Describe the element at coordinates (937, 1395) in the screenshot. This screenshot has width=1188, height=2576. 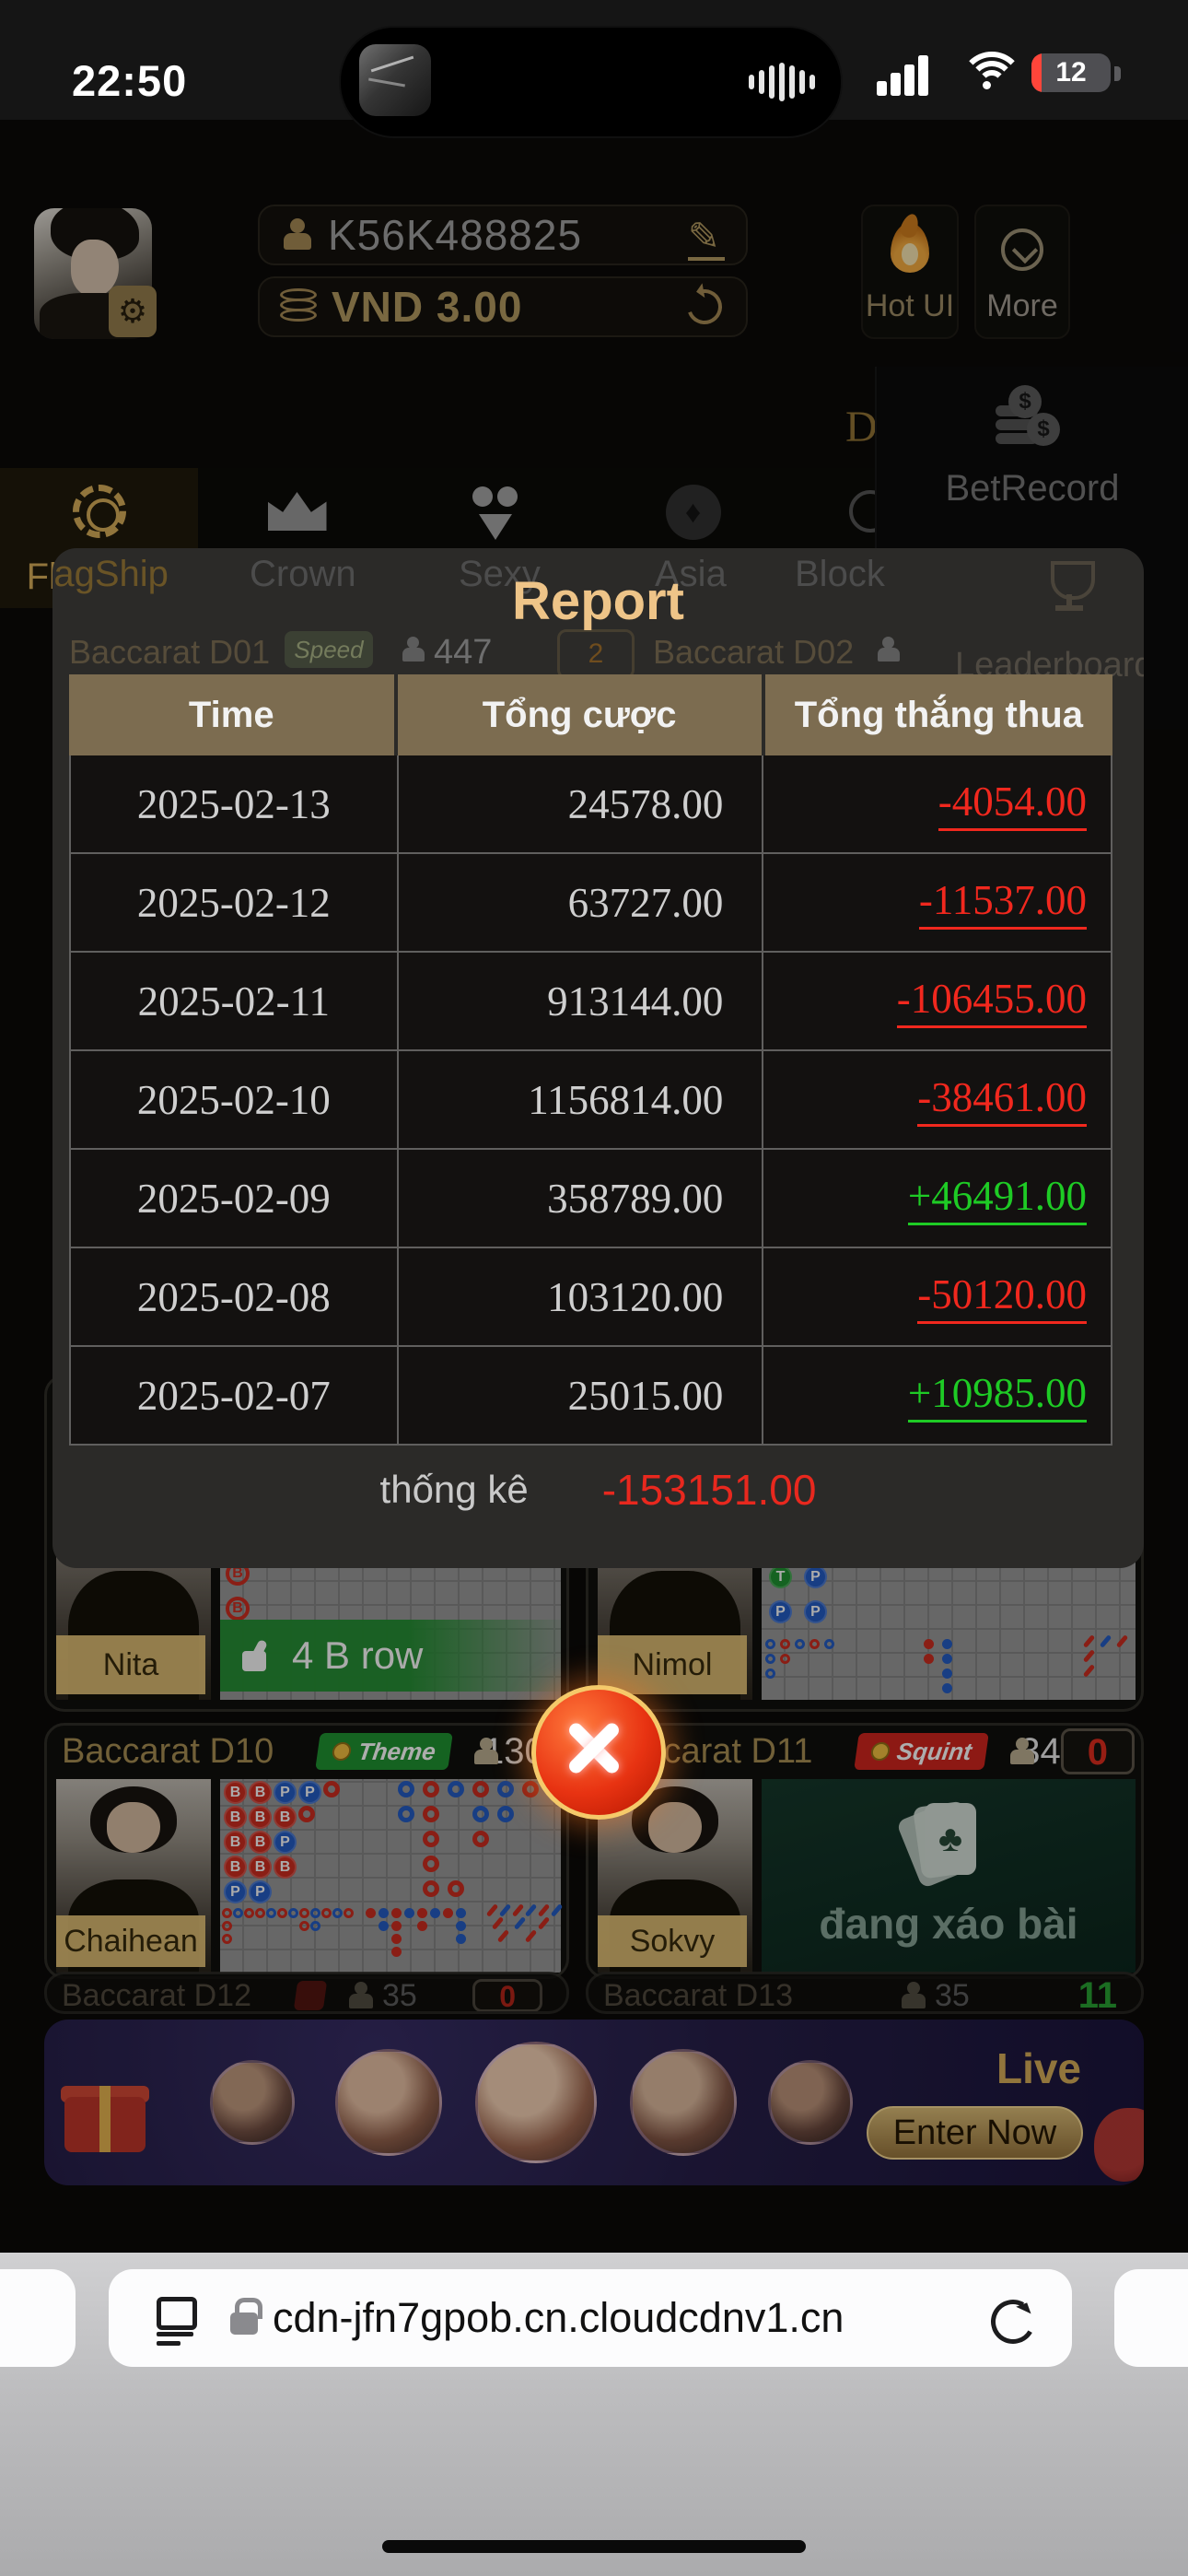
I see `report-win-loss: +10985.00` at that location.